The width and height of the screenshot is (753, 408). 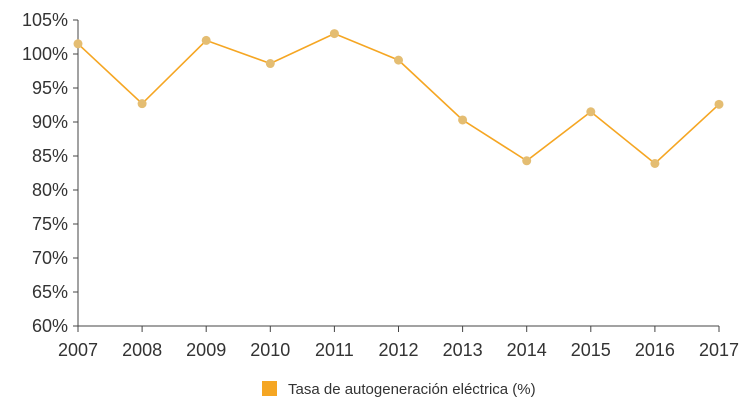 What do you see at coordinates (50, 224) in the screenshot?
I see `y-tick-label: 75%` at bounding box center [50, 224].